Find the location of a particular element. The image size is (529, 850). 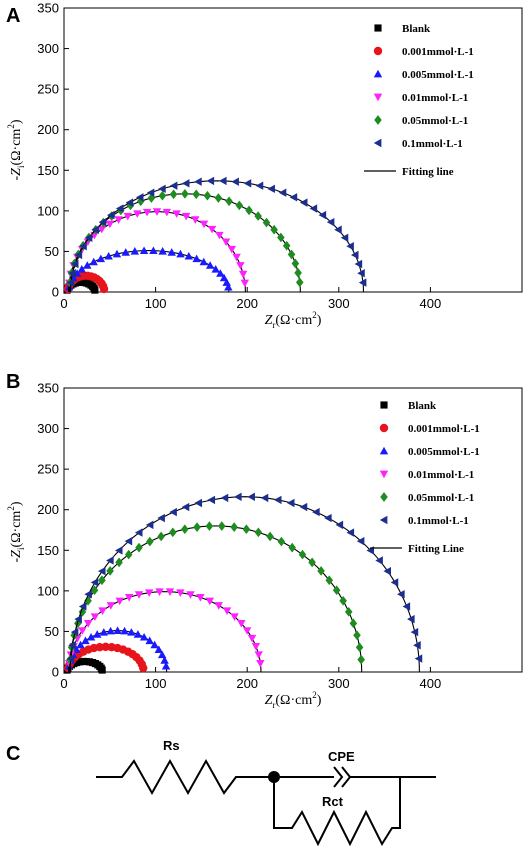

x-tick-label: 400 is located at coordinates (431, 303).